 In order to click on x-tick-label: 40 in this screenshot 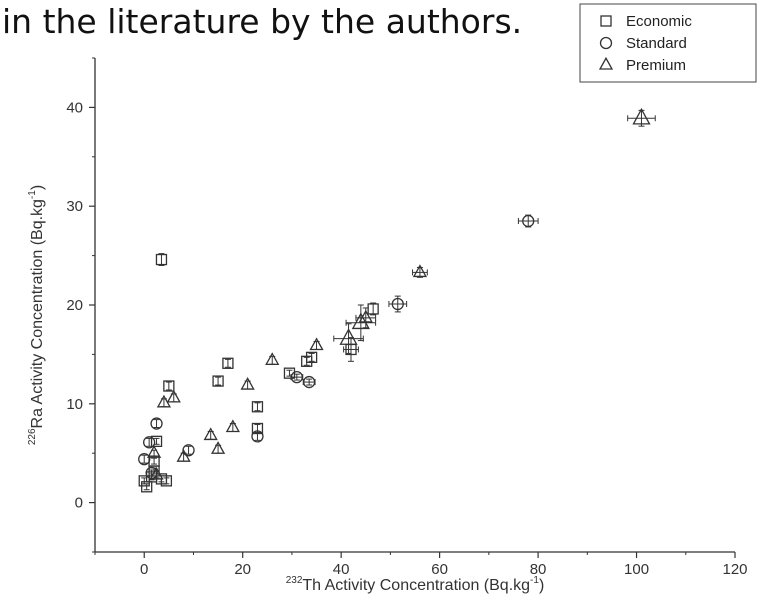, I will do `click(341, 569)`.